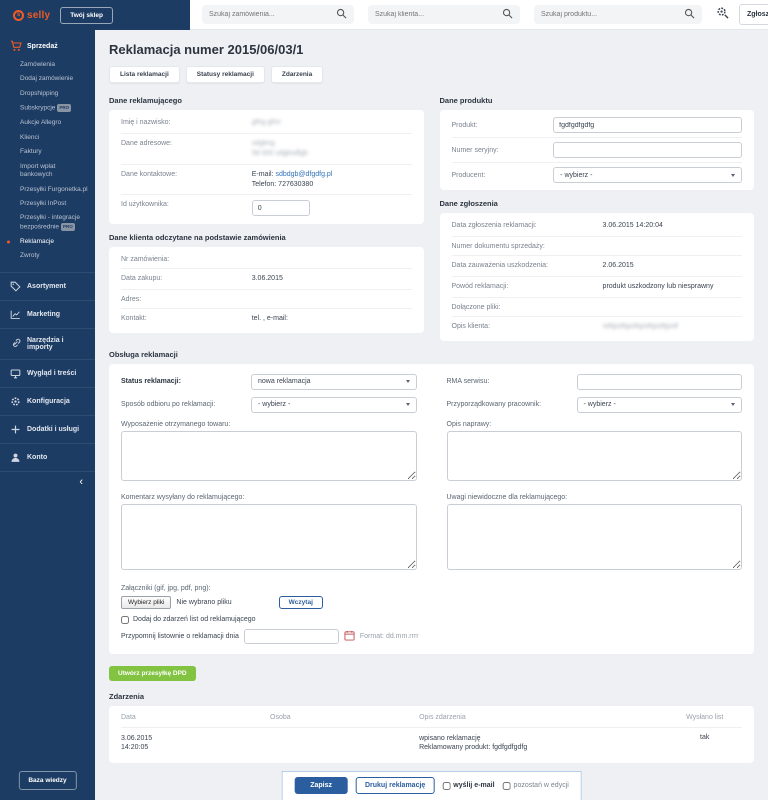 The image size is (768, 800). I want to click on report-heading: Dane zgłoszenia, so click(468, 203).